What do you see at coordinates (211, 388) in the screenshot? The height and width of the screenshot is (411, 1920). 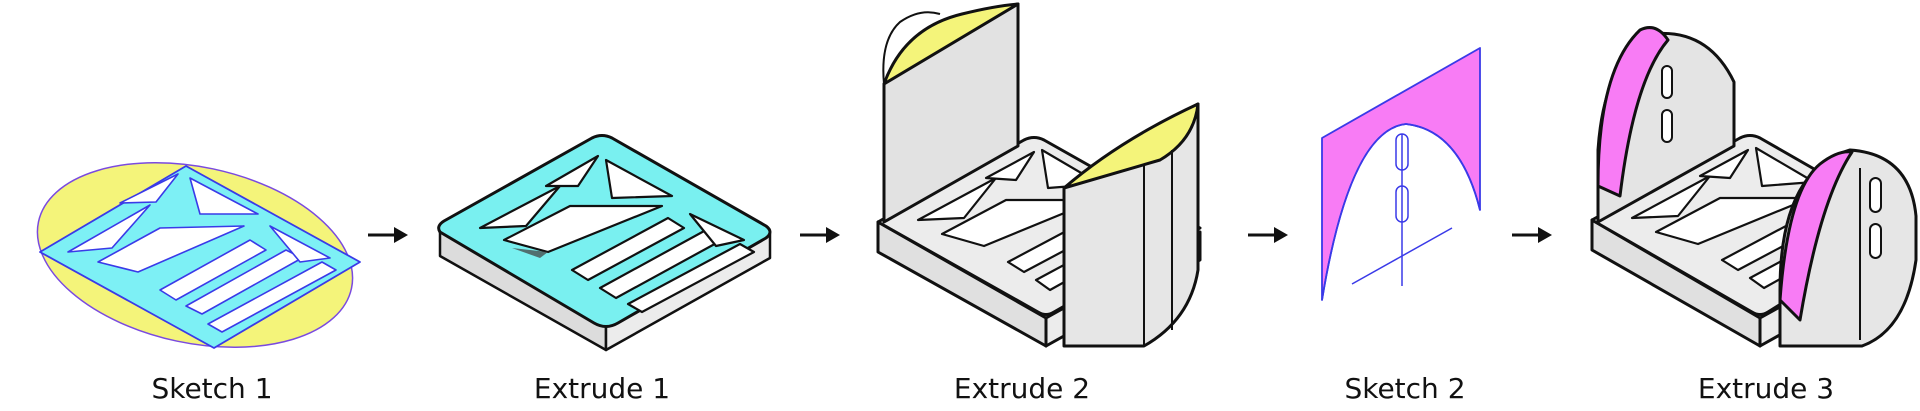 I see `step-label-sketch-1: Sketch 1` at bounding box center [211, 388].